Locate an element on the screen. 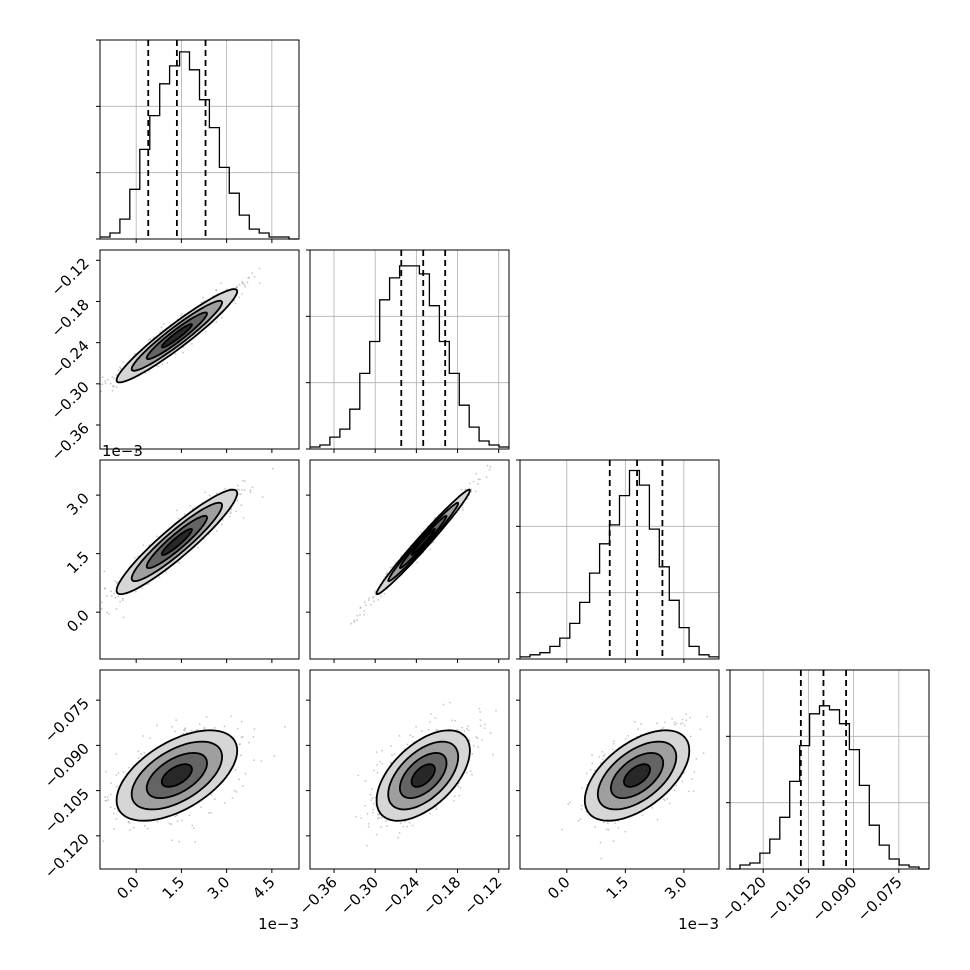  x-tick-label: 3.0 is located at coordinates (676, 888).